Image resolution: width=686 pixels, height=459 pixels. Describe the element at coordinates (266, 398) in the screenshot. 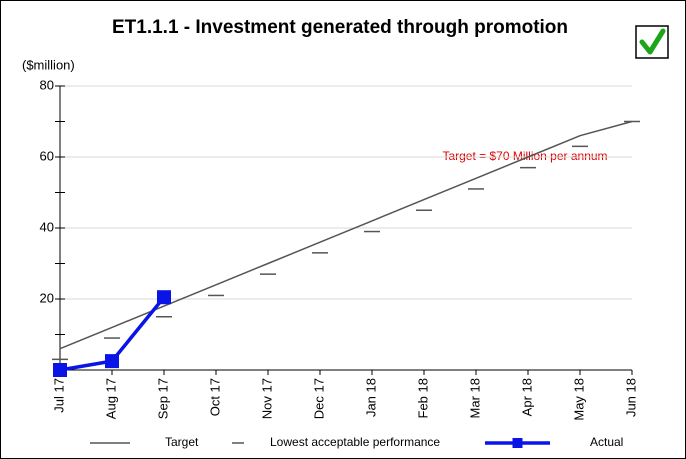

I see `x-tick-label: Nov 17` at that location.